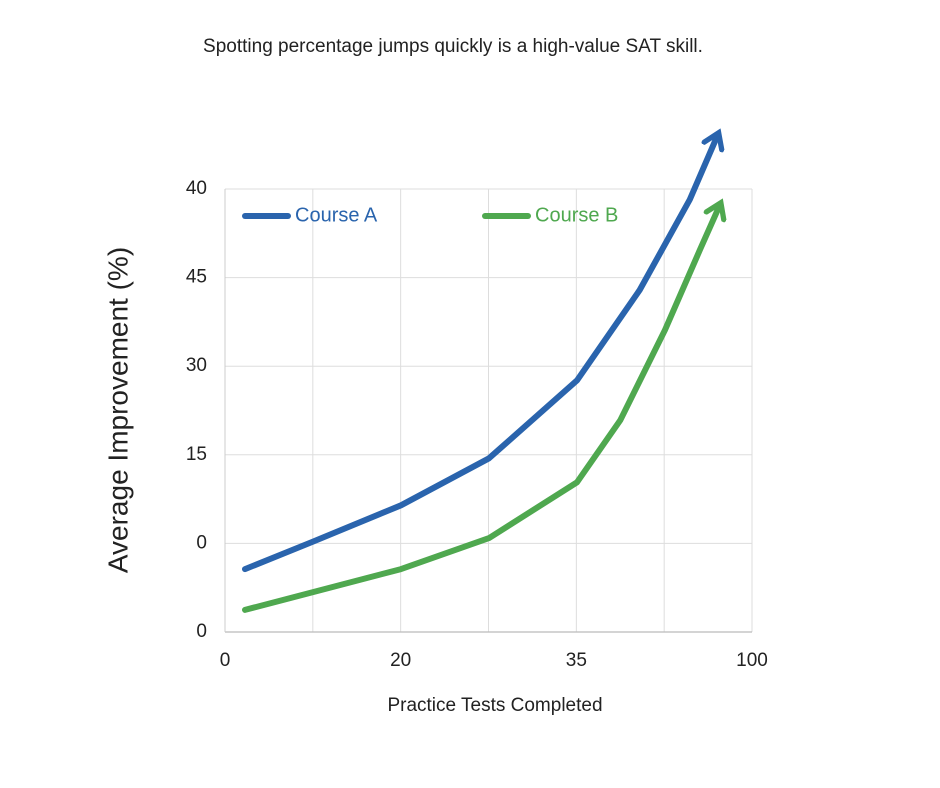 Image resolution: width=940 pixels, height=788 pixels. What do you see at coordinates (225, 660) in the screenshot?
I see `x-tick-label: 0` at bounding box center [225, 660].